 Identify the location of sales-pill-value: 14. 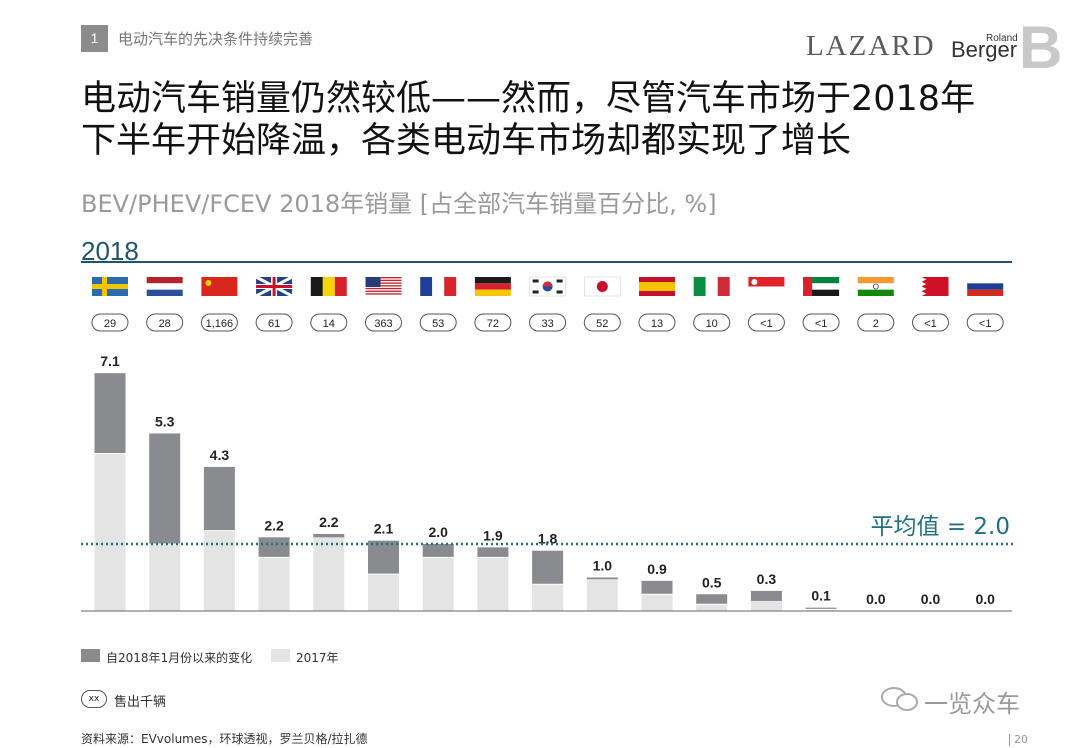
(329, 324).